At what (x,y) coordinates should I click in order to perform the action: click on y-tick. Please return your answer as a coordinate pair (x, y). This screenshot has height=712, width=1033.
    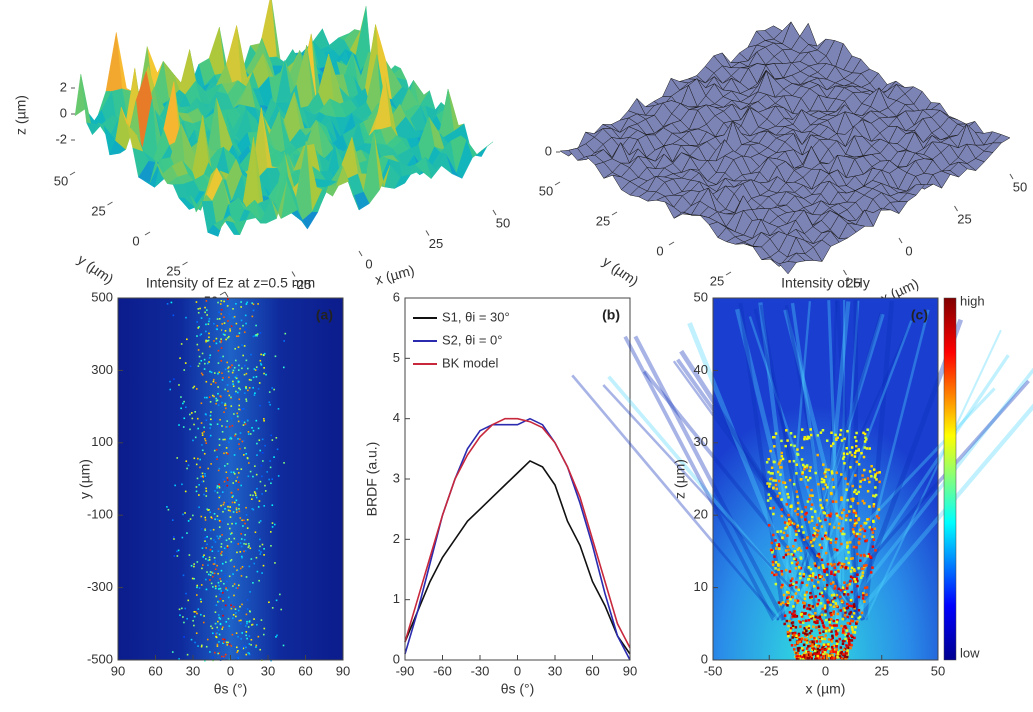
    Looking at the image, I should click on (222, 293).